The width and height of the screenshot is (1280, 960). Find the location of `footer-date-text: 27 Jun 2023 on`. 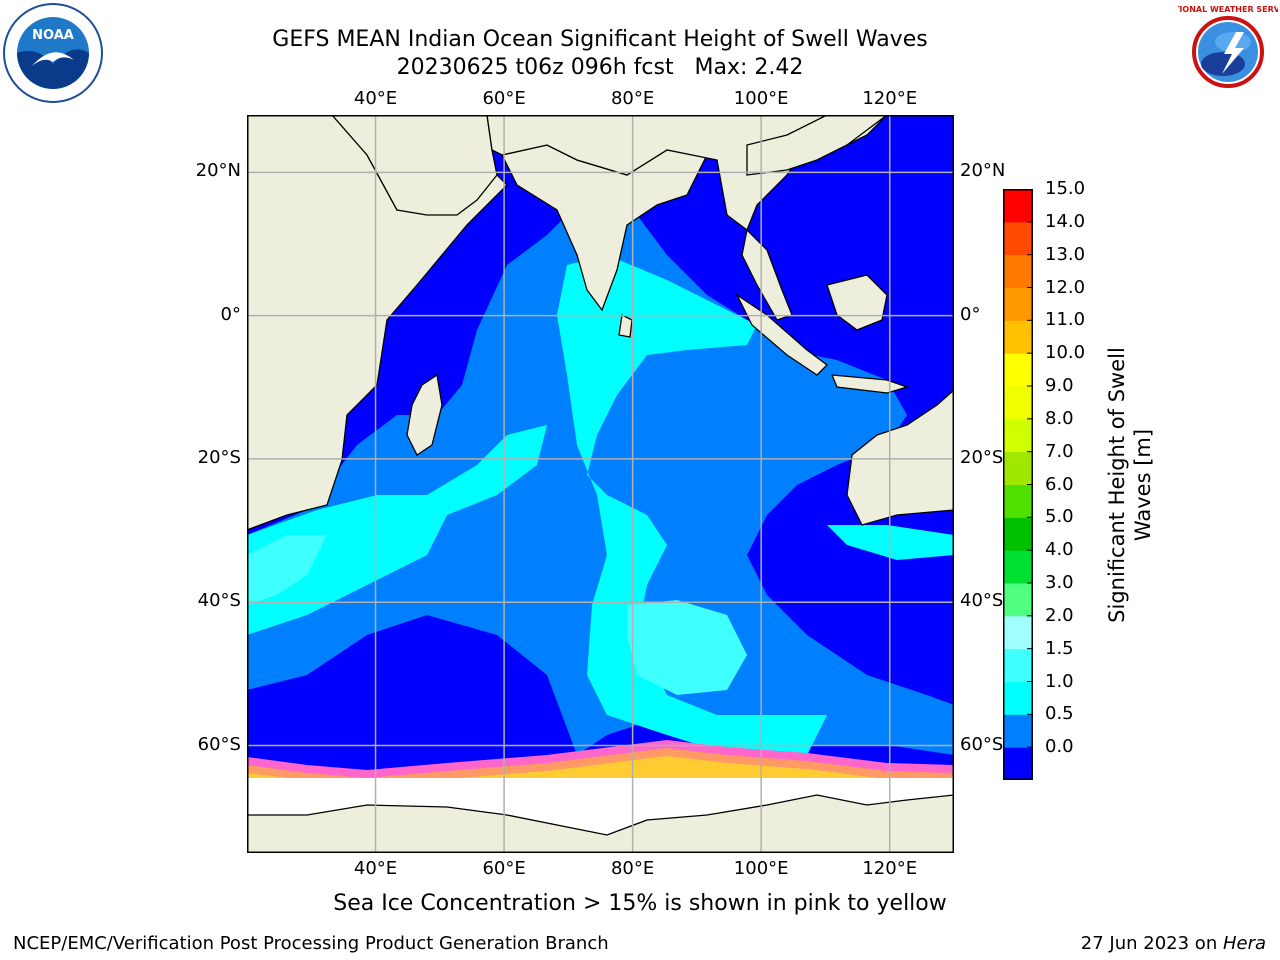

footer-date-text: 27 Jun 2023 on is located at coordinates (1151, 943).